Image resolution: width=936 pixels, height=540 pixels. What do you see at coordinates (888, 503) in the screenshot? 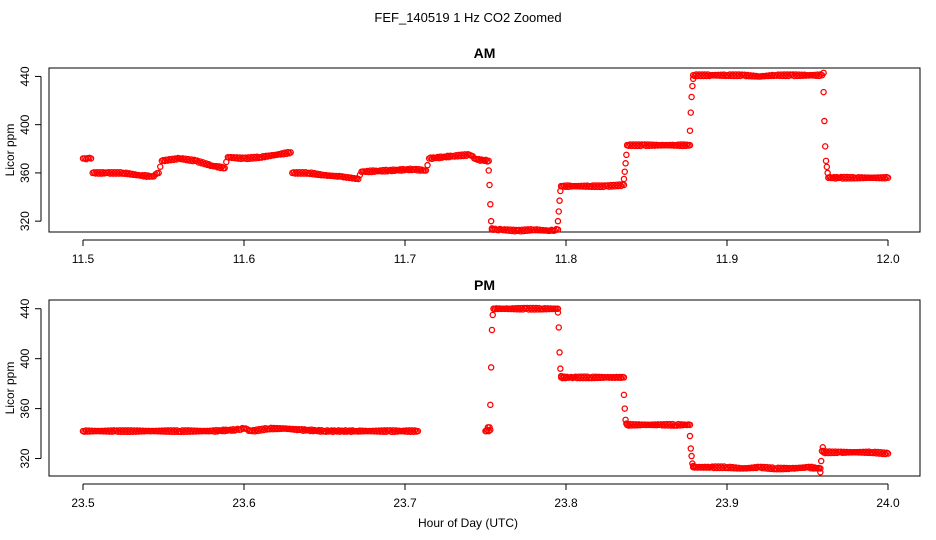
I see `x-tick-label-pm: 24.0` at bounding box center [888, 503].